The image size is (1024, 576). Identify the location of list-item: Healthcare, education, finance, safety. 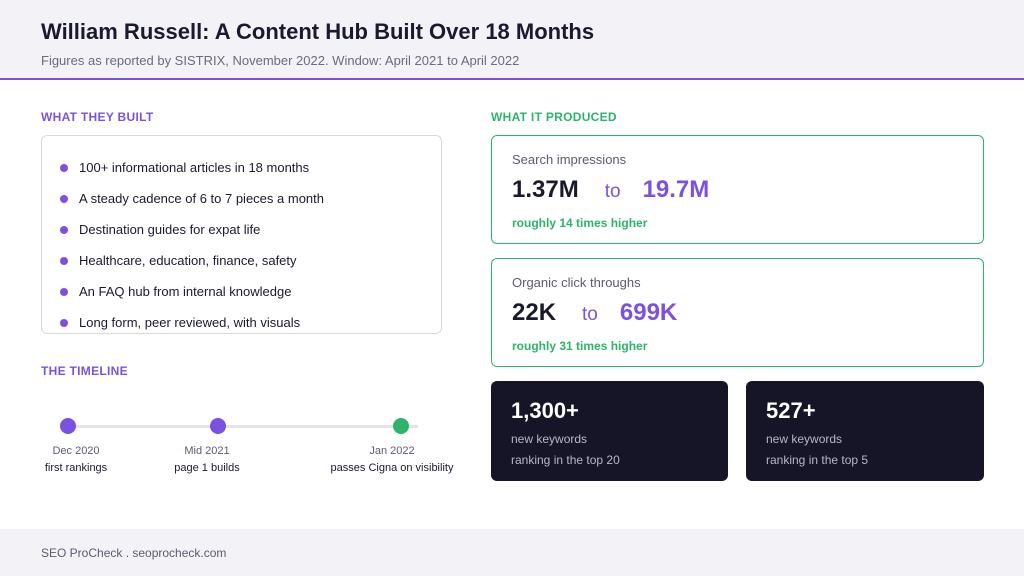
(192, 268).